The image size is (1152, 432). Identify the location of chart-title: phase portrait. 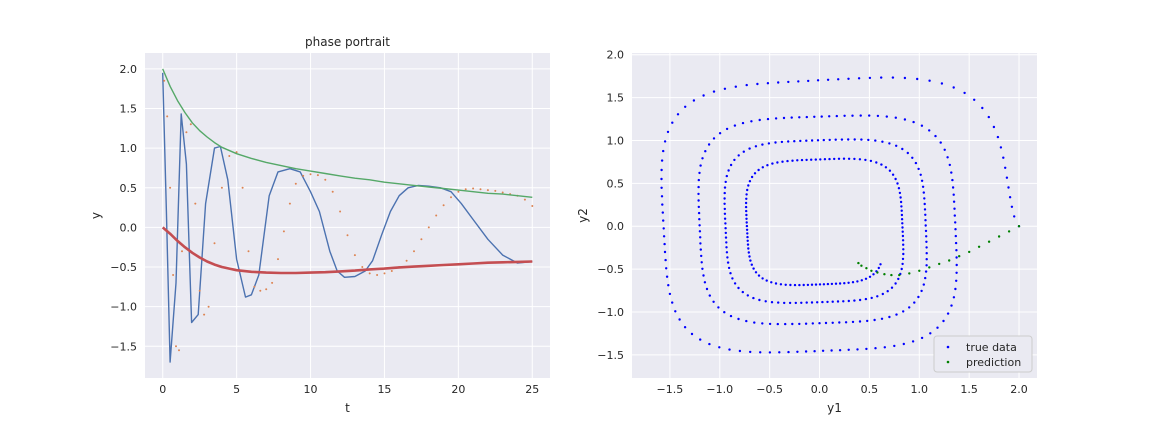
(347, 42).